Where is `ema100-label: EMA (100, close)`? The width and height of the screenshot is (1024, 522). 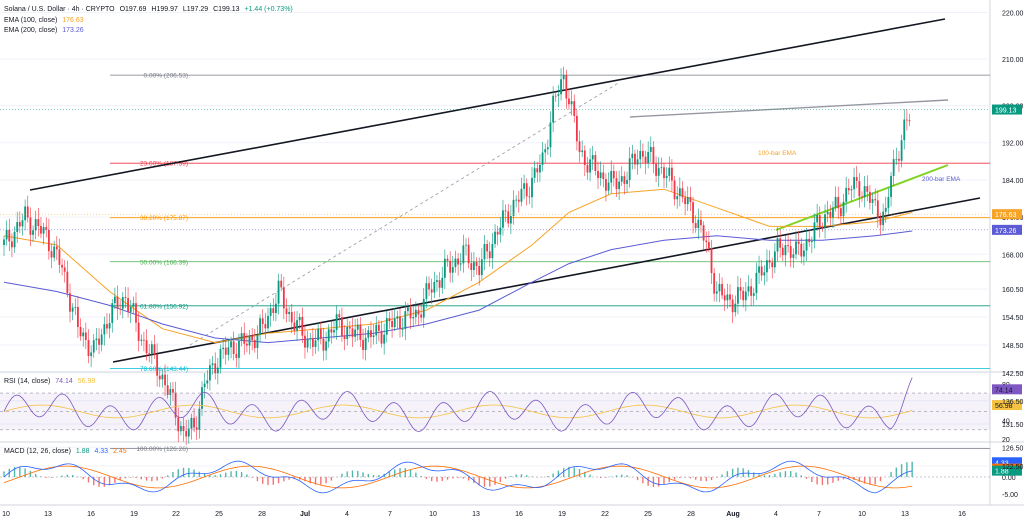 ema100-label: EMA (100, close) is located at coordinates (31, 20).